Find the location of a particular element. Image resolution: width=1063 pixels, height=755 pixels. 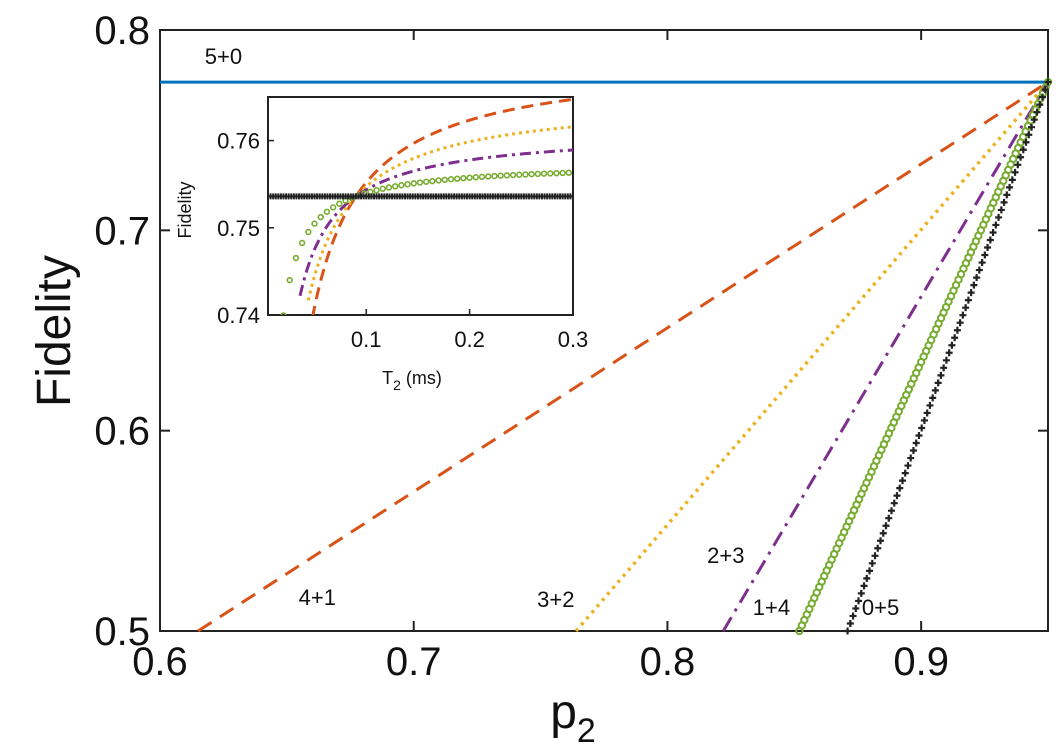

inset-x-axis-label: T2 (ms) is located at coordinates (412, 380).